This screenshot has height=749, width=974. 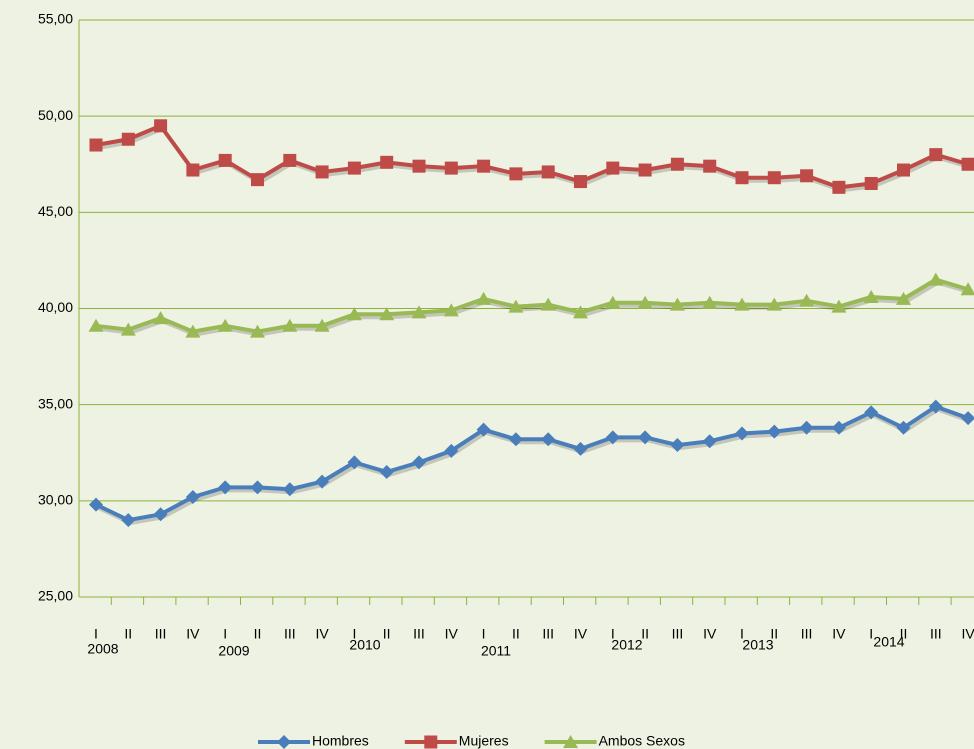 What do you see at coordinates (642, 741) in the screenshot?
I see `legend-label: Ambos Sexos` at bounding box center [642, 741].